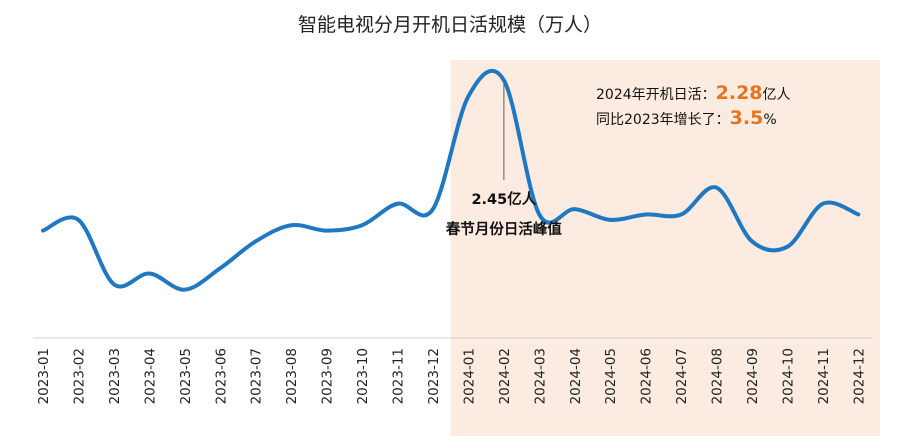 The image size is (897, 448). I want to click on x-tick-label: 2024-09, so click(753, 376).